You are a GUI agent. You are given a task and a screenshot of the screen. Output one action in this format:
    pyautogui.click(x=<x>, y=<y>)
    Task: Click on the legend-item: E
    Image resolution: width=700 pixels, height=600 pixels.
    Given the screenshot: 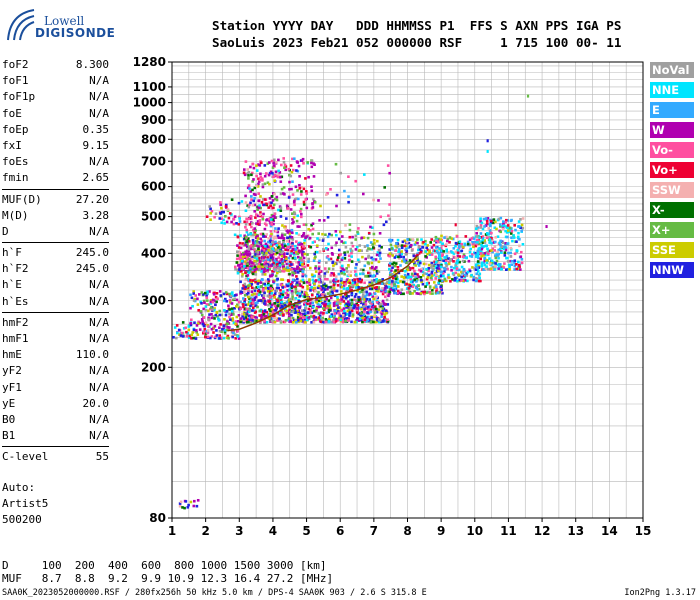 What is the action you would take?
    pyautogui.click(x=672, y=110)
    